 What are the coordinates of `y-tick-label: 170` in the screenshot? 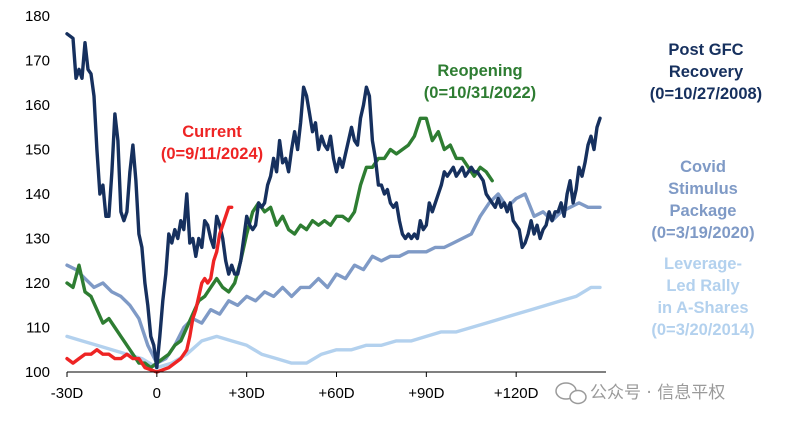 It's located at (37, 61).